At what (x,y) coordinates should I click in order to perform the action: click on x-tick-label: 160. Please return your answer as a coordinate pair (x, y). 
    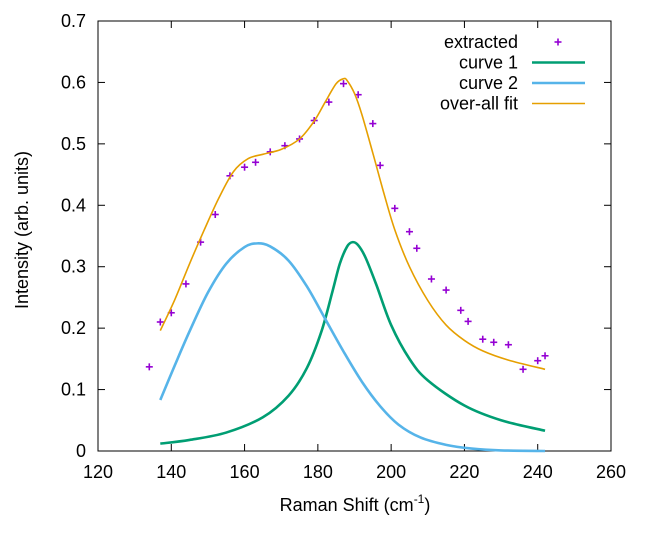
    Looking at the image, I should click on (245, 472).